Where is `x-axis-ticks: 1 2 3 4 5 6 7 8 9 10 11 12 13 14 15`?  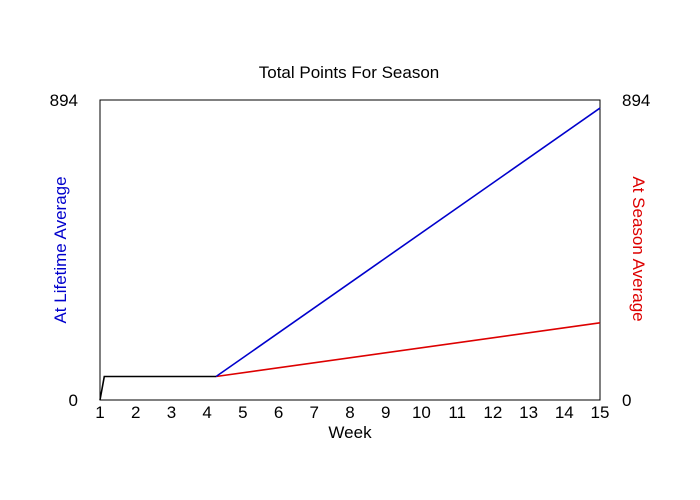 x-axis-ticks: 1 2 3 4 5 6 7 8 9 10 11 12 13 14 15 is located at coordinates (352, 412).